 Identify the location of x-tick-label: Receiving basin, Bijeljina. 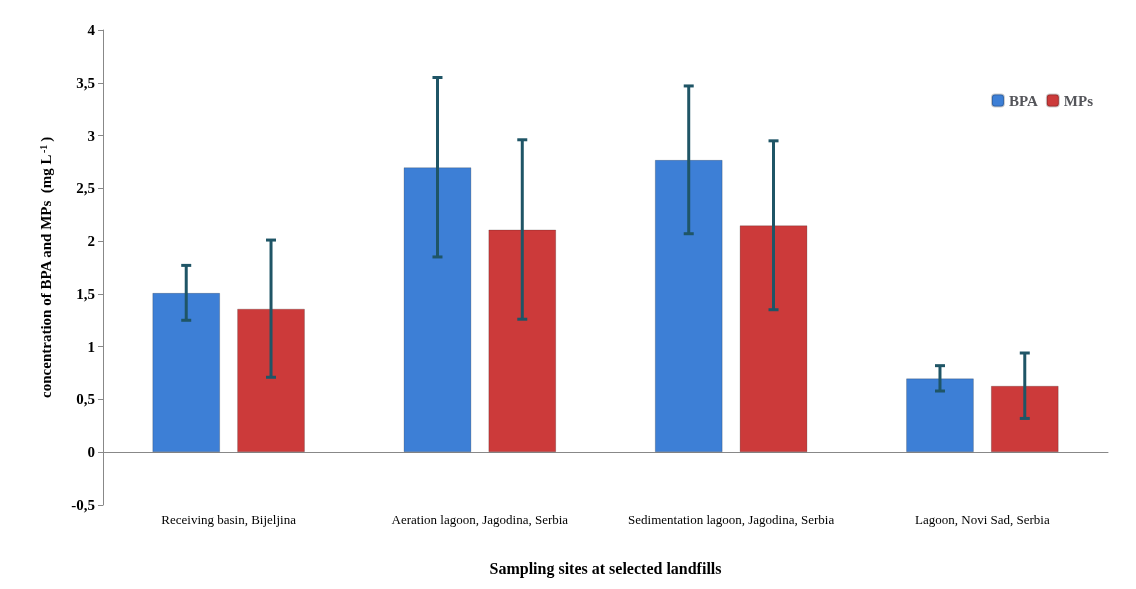
(229, 519).